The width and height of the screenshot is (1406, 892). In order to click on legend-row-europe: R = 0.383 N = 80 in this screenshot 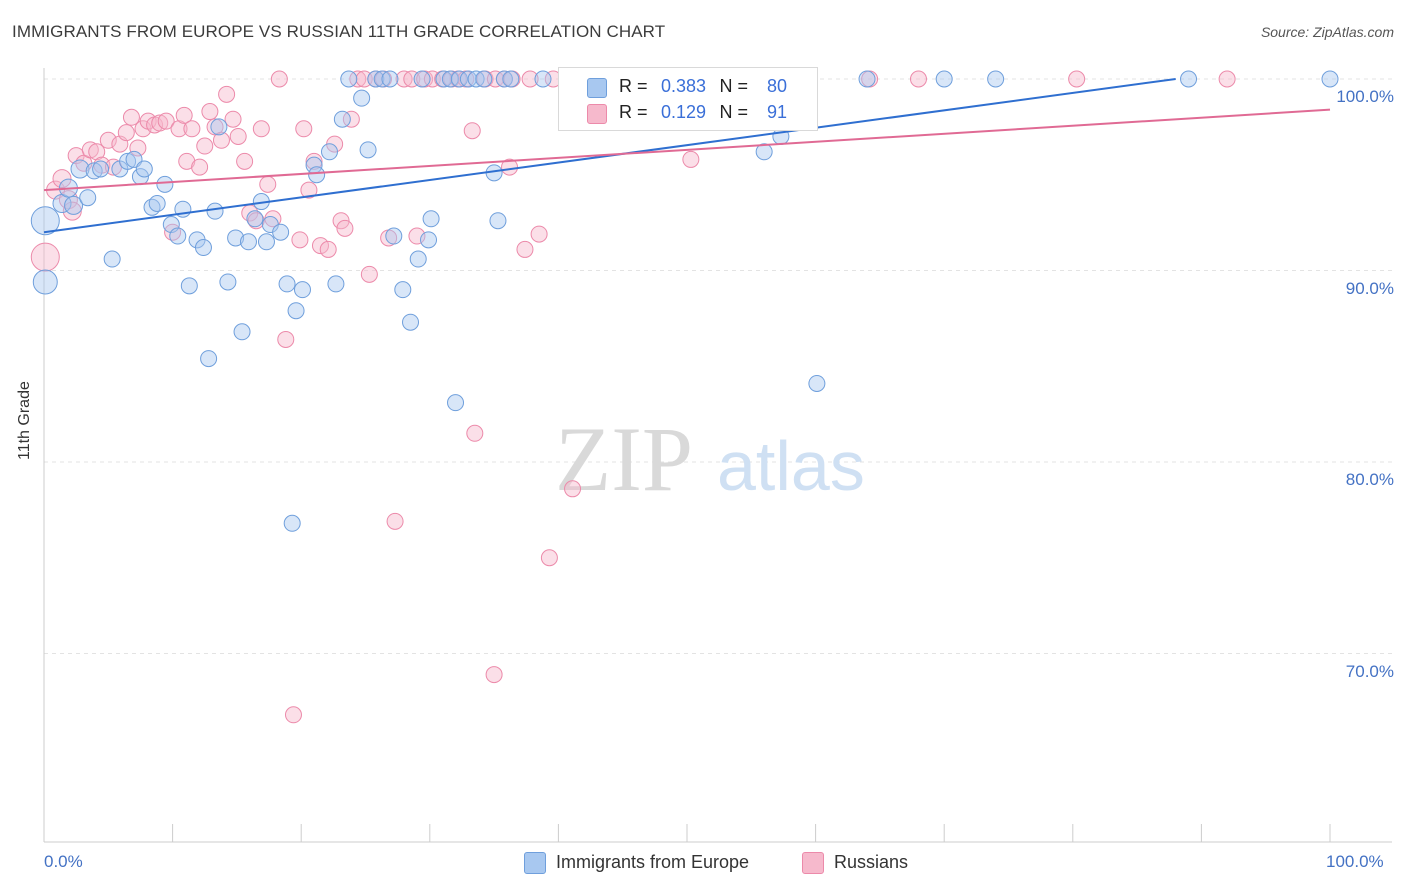, I will do `click(703, 86)`.